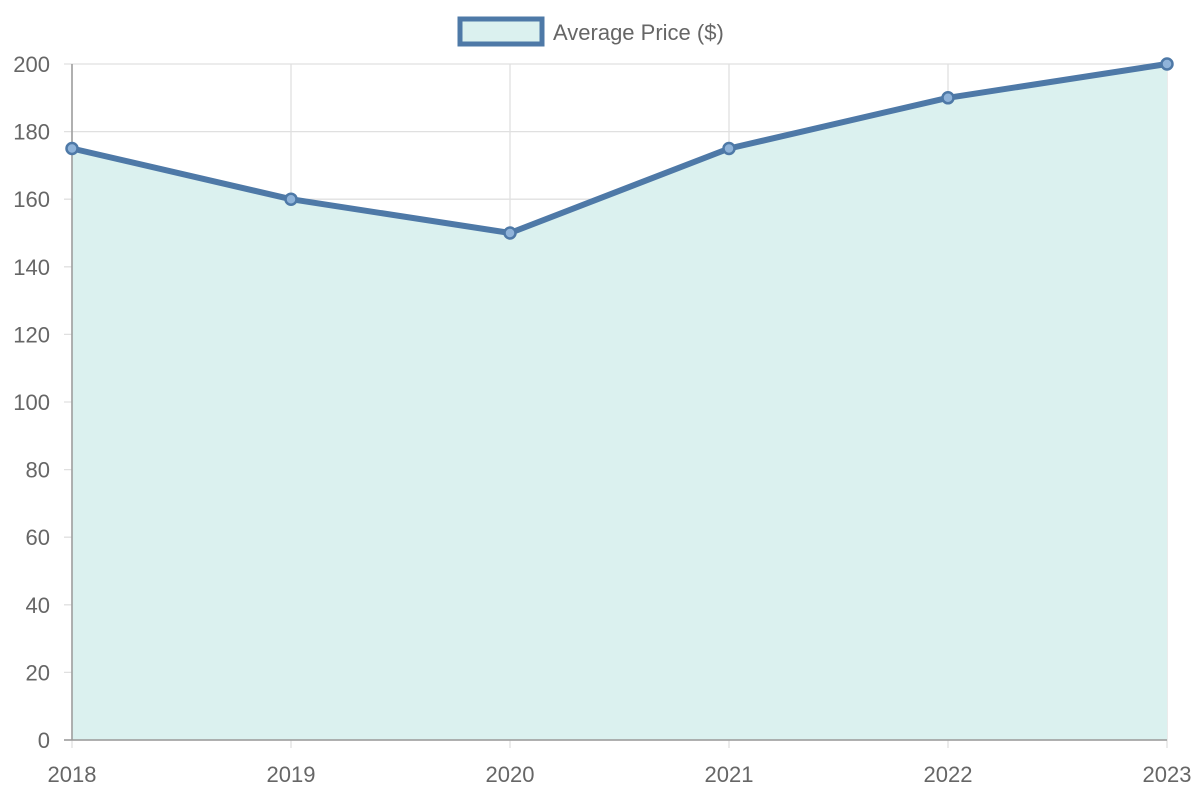 The height and width of the screenshot is (800, 1200). I want to click on y-tick-label: 140, so click(31, 267).